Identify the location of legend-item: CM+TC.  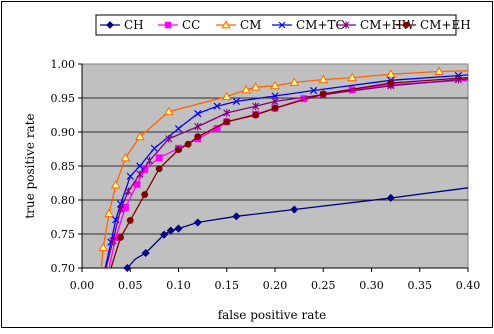
(308, 25).